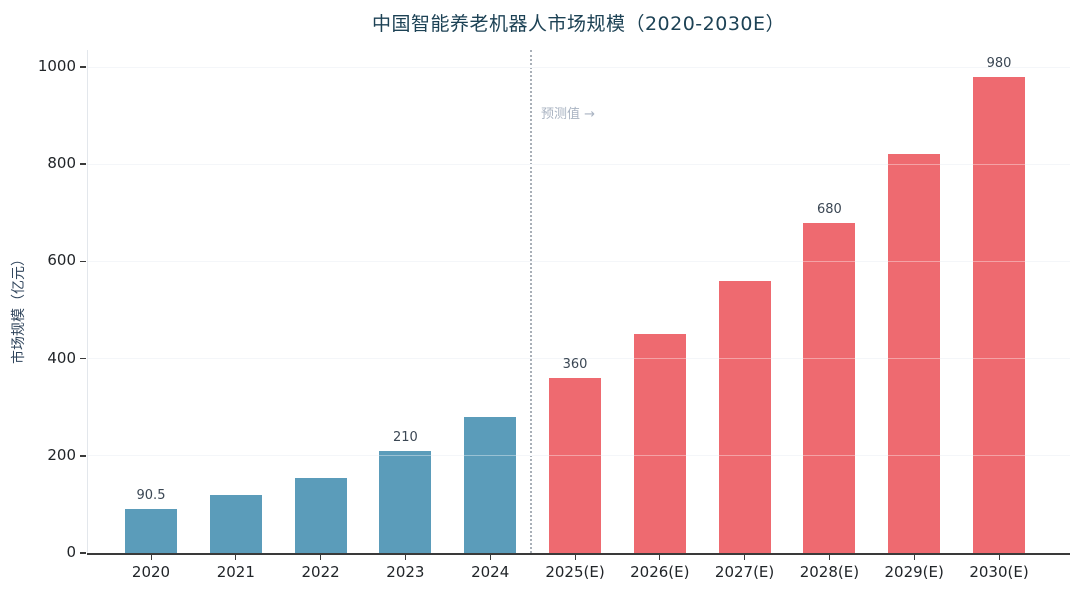 The width and height of the screenshot is (1080, 590). I want to click on bar-2020, so click(151, 531).